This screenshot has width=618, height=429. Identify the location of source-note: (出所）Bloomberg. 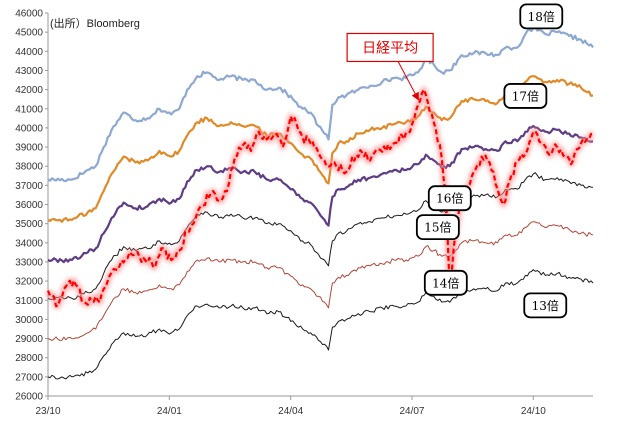
(95, 23).